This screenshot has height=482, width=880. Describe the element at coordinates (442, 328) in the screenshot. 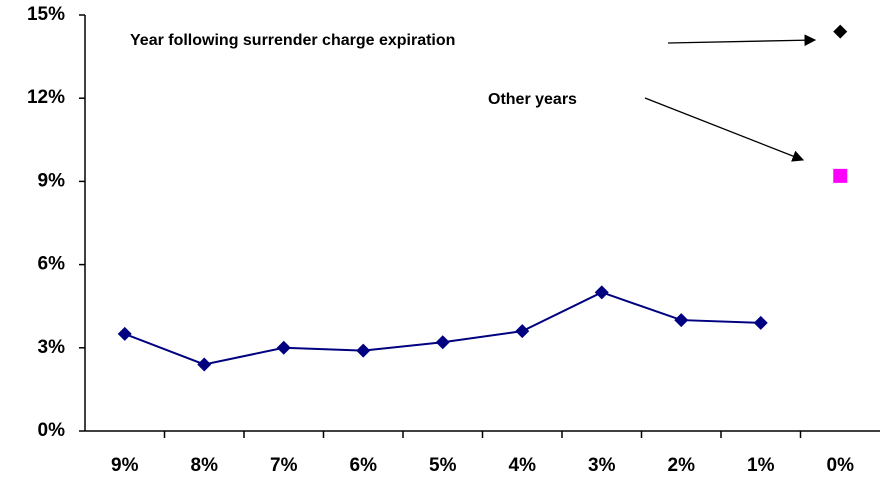

I see `series-line` at that location.